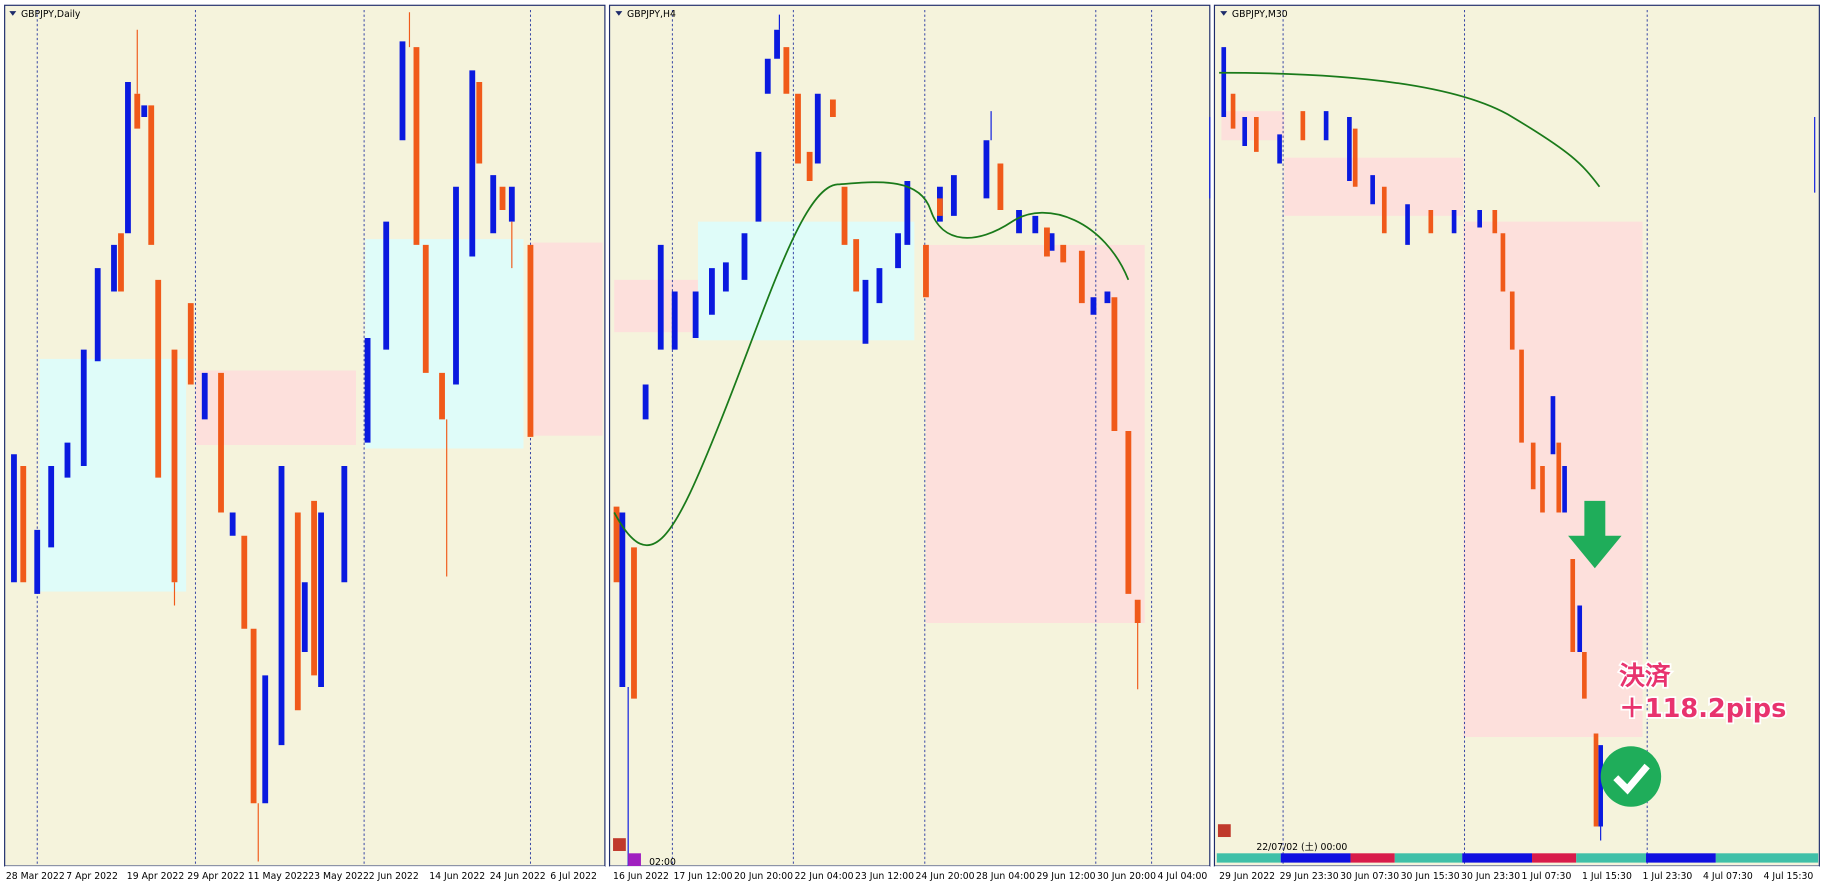 The height and width of the screenshot is (890, 1824). Describe the element at coordinates (703, 876) in the screenshot. I see `x-axis-label: 17 Jun 12:00` at that location.